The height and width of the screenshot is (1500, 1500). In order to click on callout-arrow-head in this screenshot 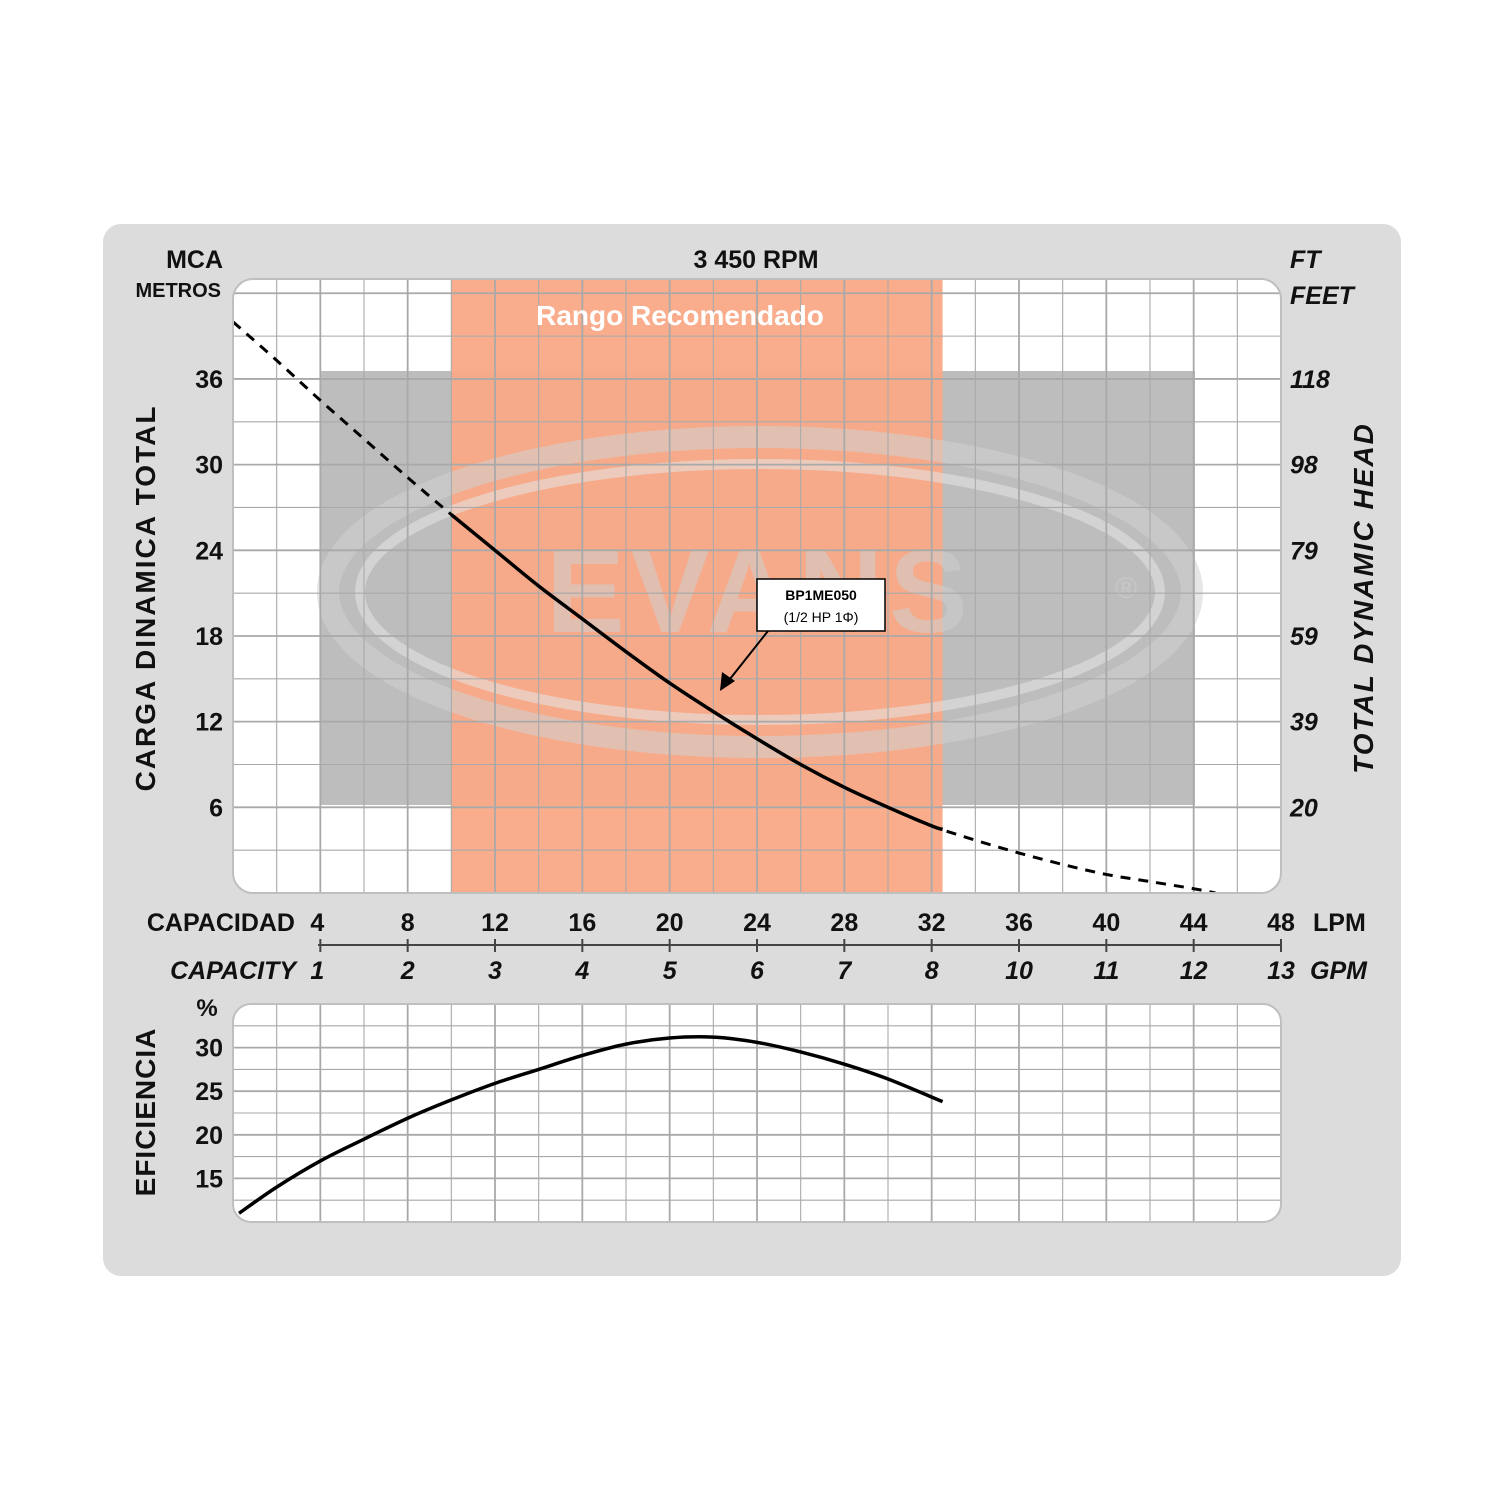, I will do `click(727, 681)`.